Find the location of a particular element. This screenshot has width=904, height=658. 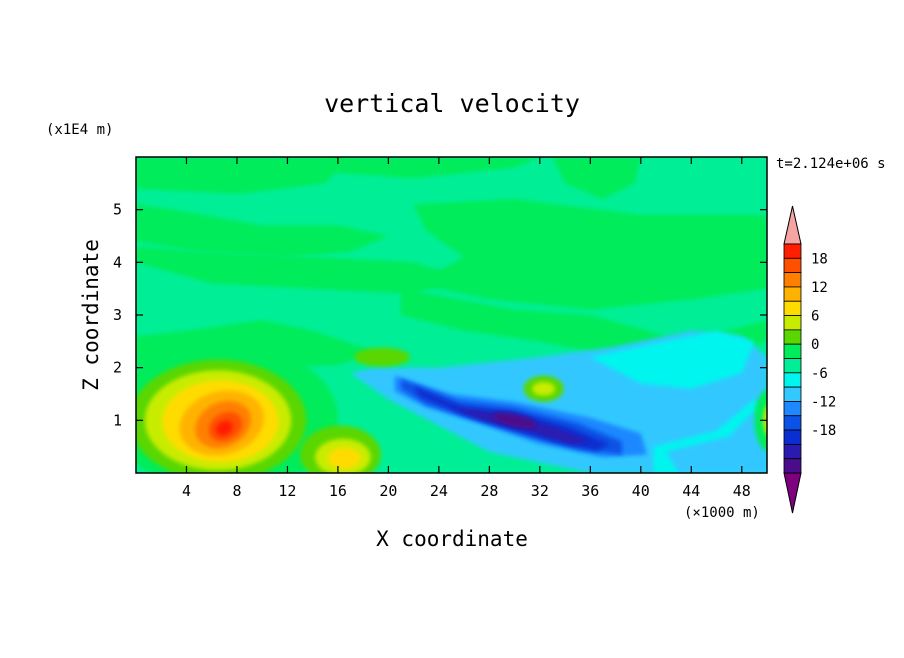

x-tick-label: 8 is located at coordinates (236, 491).